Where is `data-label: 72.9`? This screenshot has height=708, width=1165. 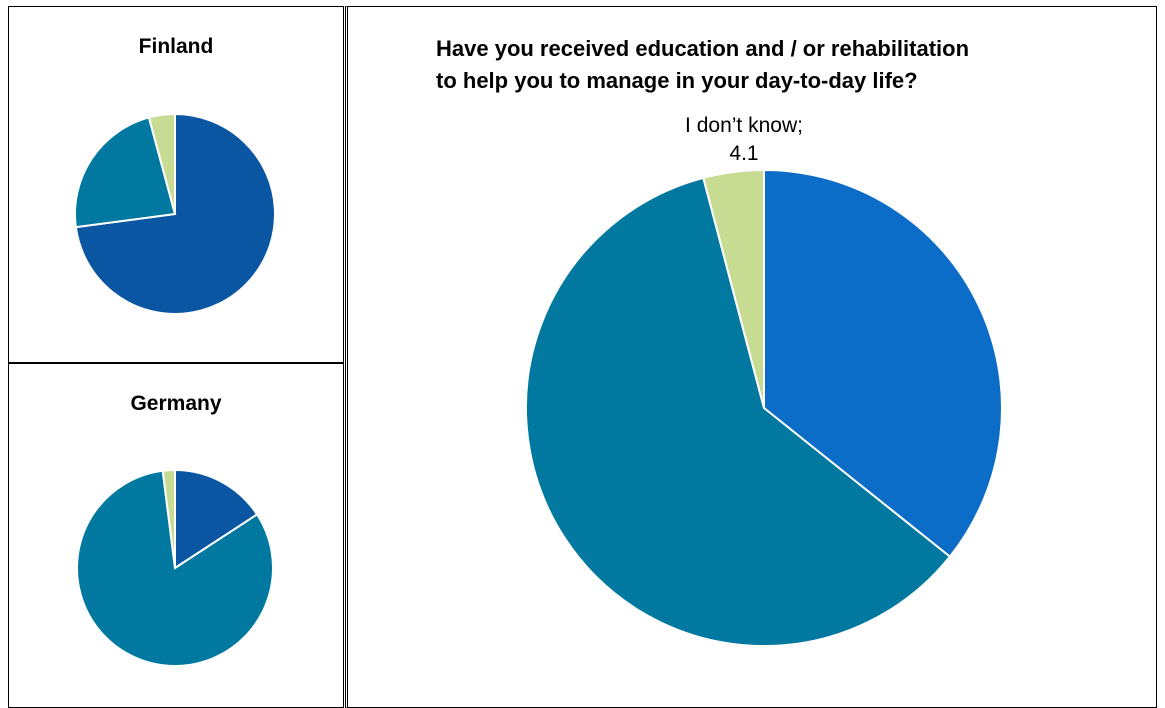 data-label: 72.9 is located at coordinates (223, 9).